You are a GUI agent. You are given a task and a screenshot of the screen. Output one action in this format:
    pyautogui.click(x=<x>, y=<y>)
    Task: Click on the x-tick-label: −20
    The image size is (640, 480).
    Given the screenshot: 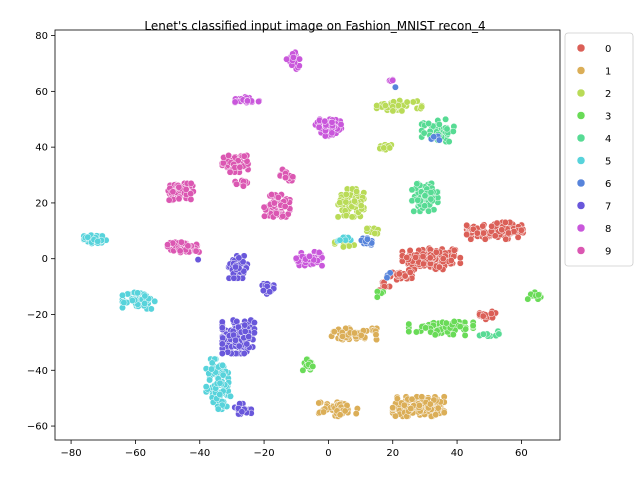 What is the action you would take?
    pyautogui.click(x=264, y=453)
    